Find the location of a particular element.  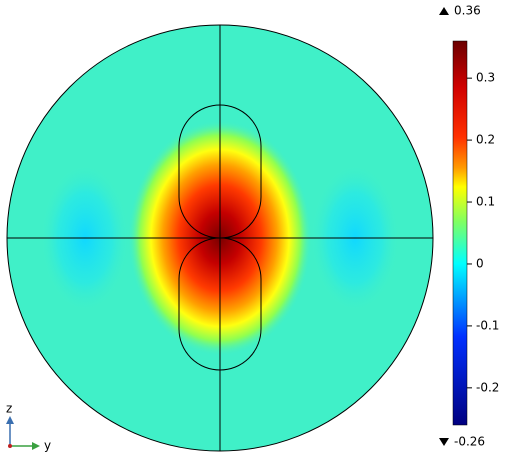

colorbar-min: -0.26 is located at coordinates (469, 442).